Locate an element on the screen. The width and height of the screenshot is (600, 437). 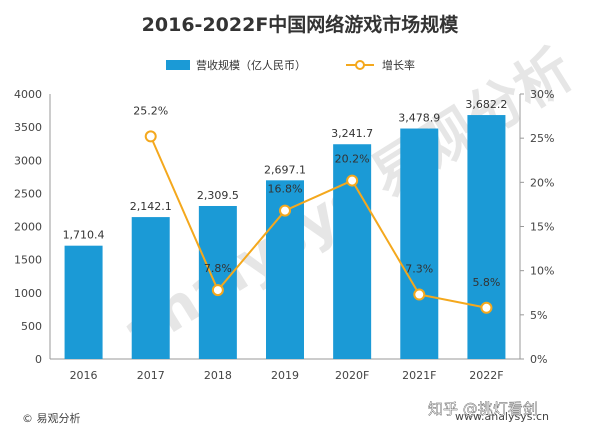
bar-value-label: 2,309.5 is located at coordinates (218, 195).